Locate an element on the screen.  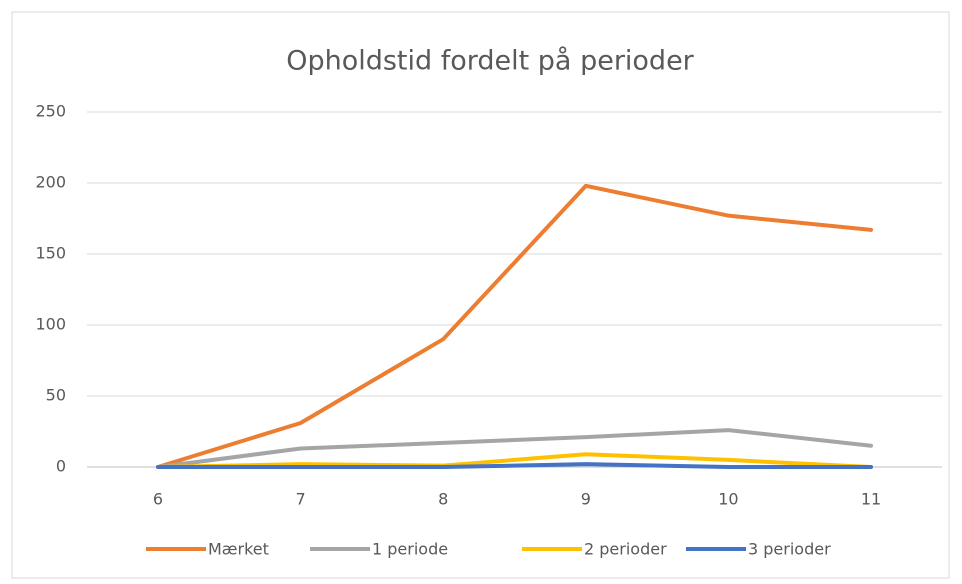
x-tick-label: 7 is located at coordinates (301, 499).